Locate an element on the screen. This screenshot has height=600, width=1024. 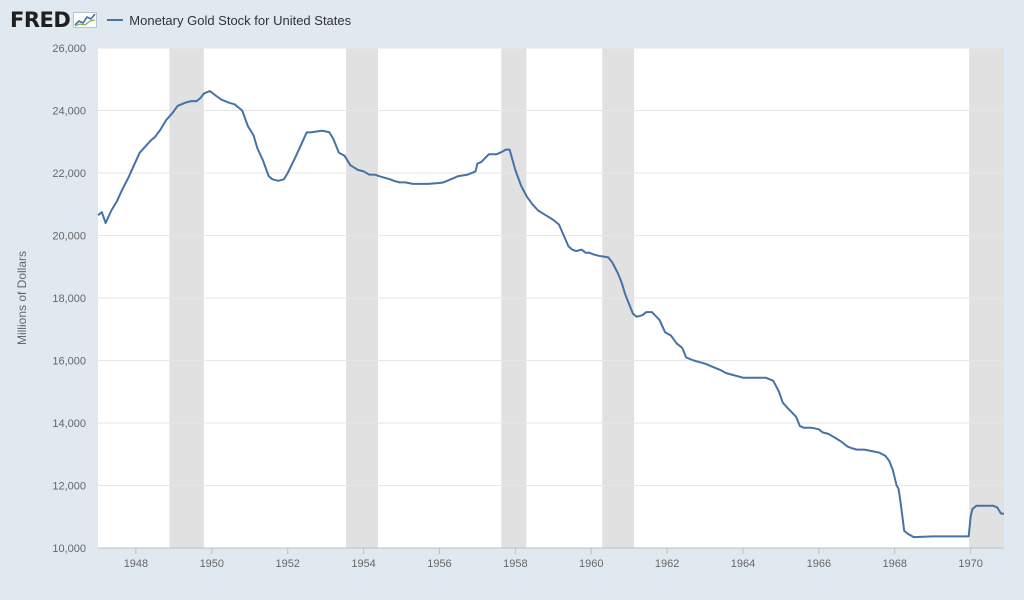
y-tick-label: 18,000 is located at coordinates (69, 299).